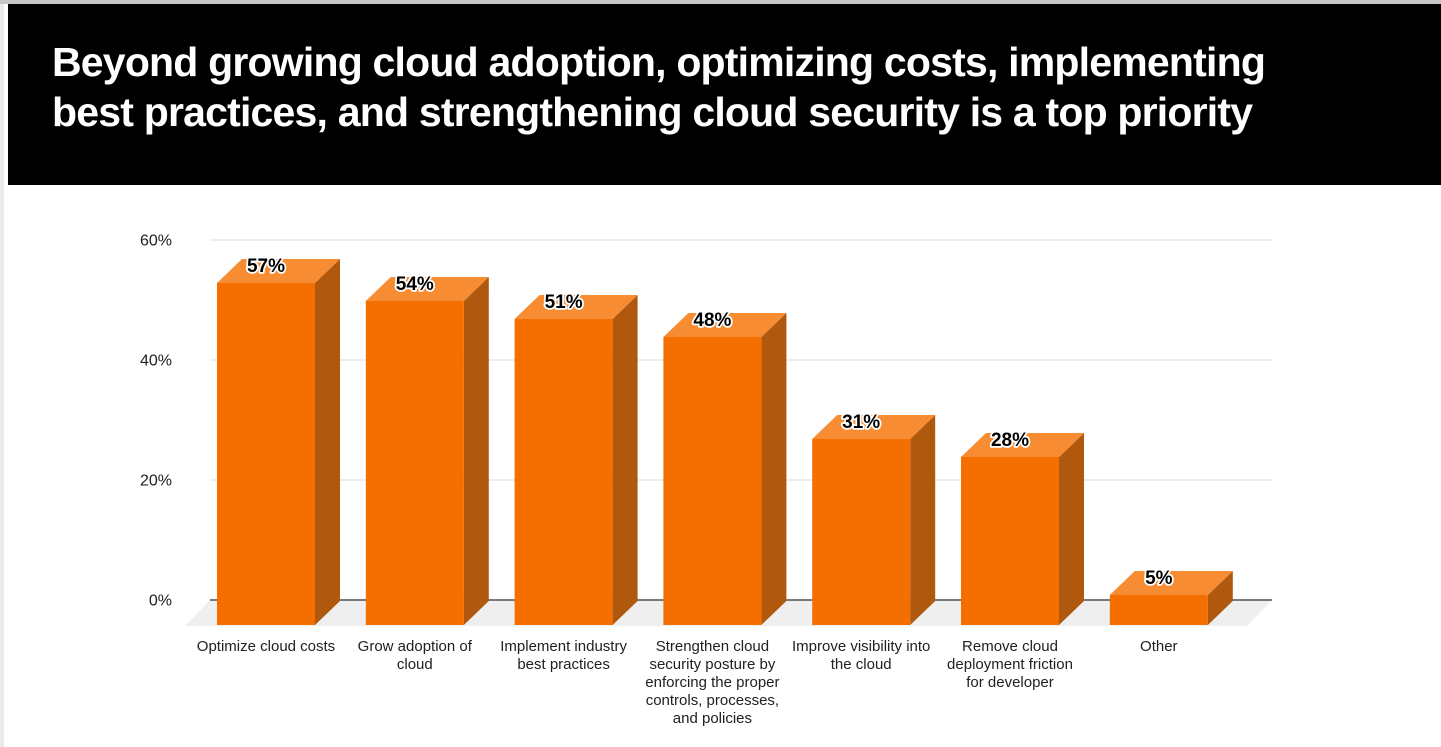 The height and width of the screenshot is (747, 1441). Describe the element at coordinates (1159, 646) in the screenshot. I see `category-label-7: Other` at that location.